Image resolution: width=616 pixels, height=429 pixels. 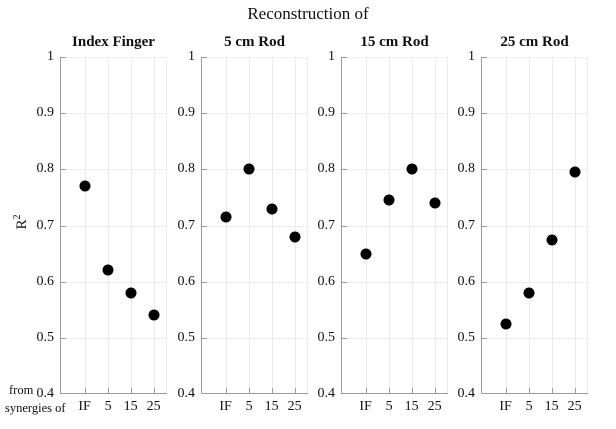 What do you see at coordinates (113, 42) in the screenshot?
I see `subplot-title: Index Finger` at bounding box center [113, 42].